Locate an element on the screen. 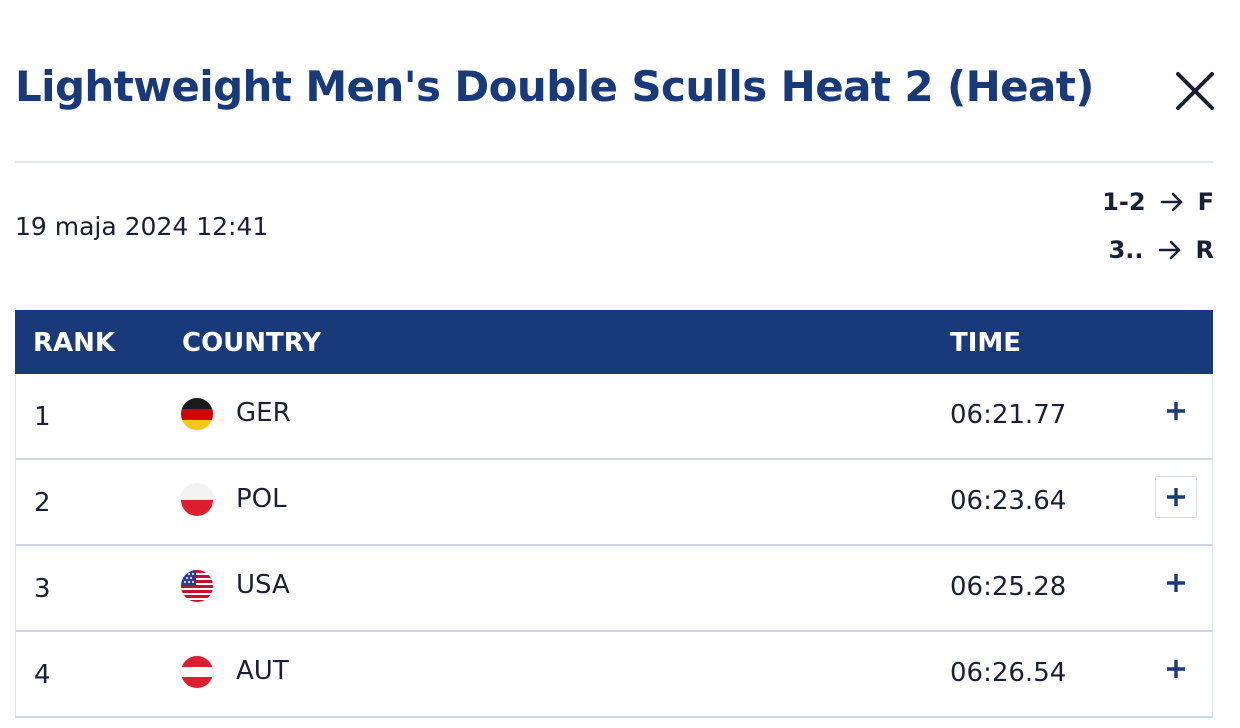  progression-target: R is located at coordinates (1204, 250).